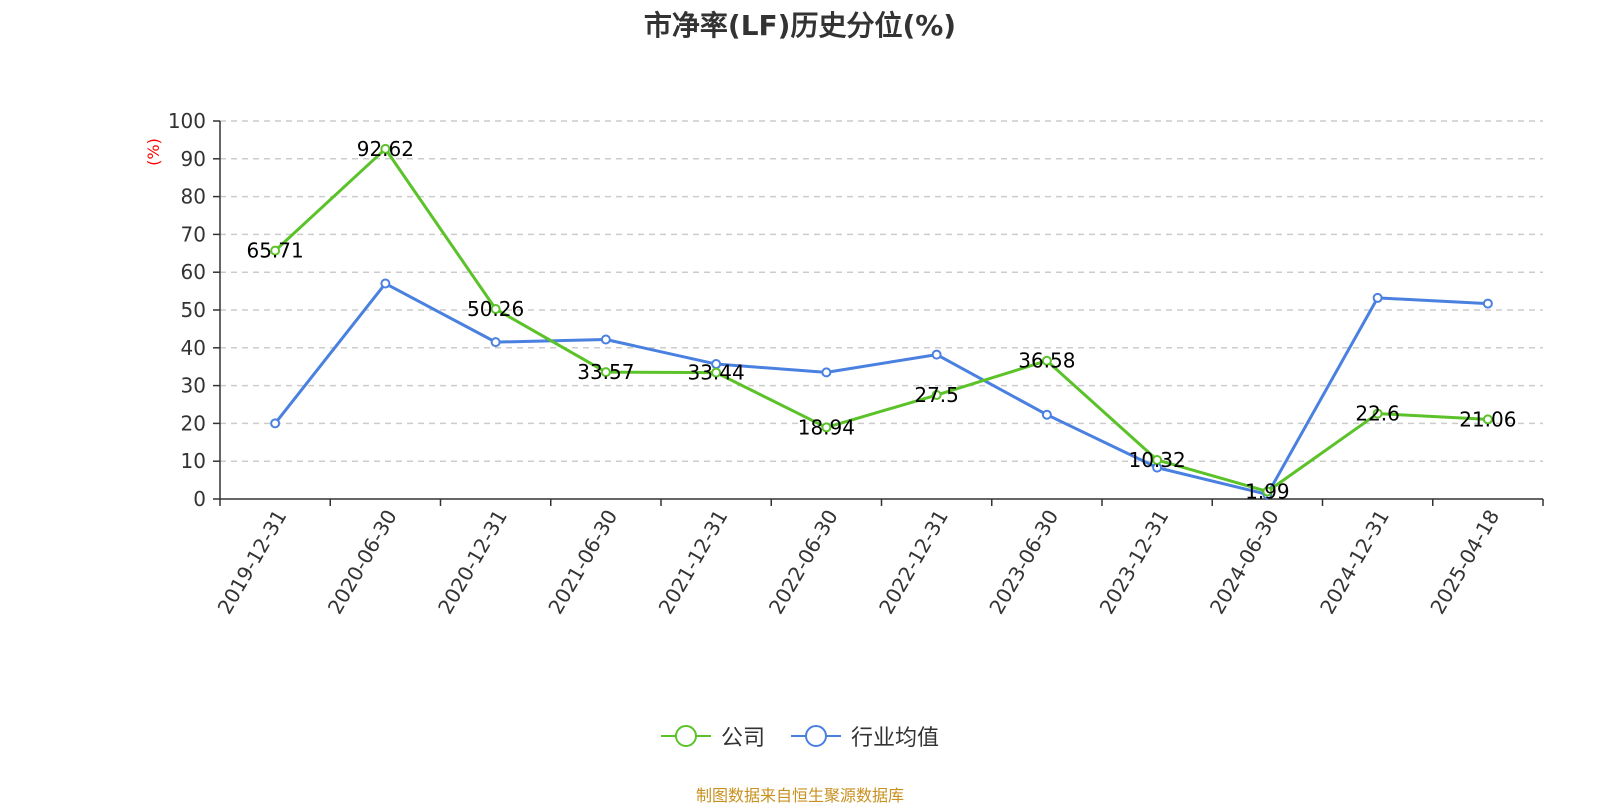 The height and width of the screenshot is (806, 1600). I want to click on chart-title: 市净率(LF)历史分位(%), so click(800, 25).